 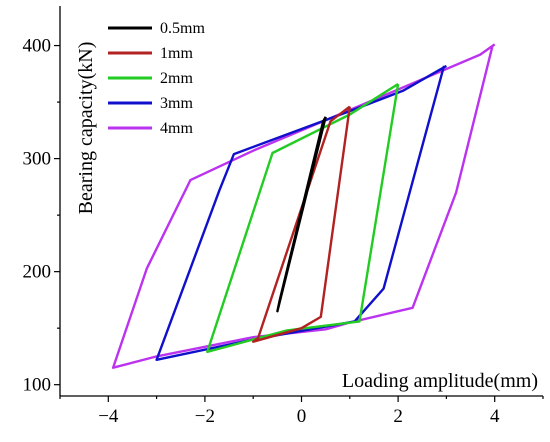 What do you see at coordinates (37, 159) in the screenshot?
I see `y-tick-label: 300` at bounding box center [37, 159].